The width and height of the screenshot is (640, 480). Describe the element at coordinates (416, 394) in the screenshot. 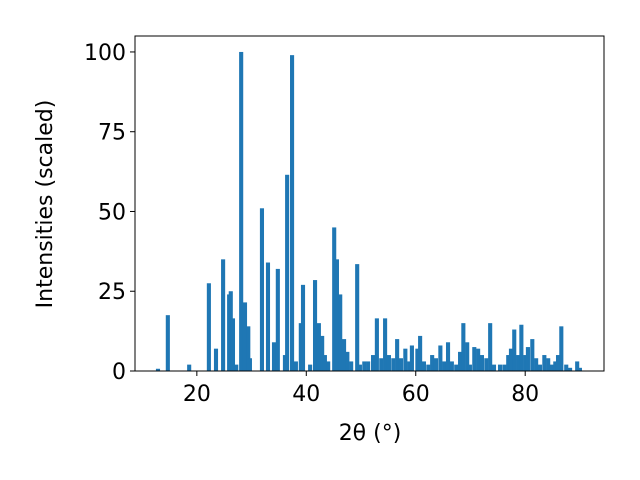

I see `x-tick-label: 60` at that location.